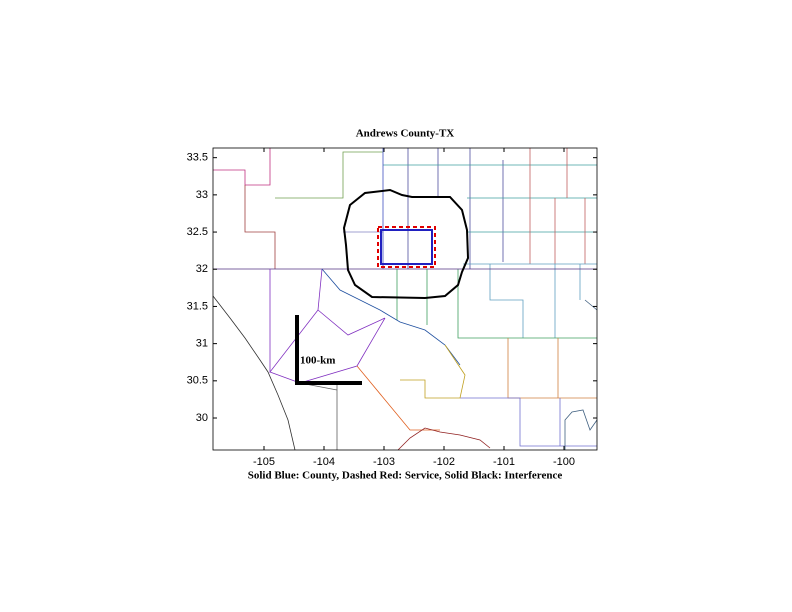  What do you see at coordinates (202, 269) in the screenshot?
I see `y-tick-label: 32` at bounding box center [202, 269].